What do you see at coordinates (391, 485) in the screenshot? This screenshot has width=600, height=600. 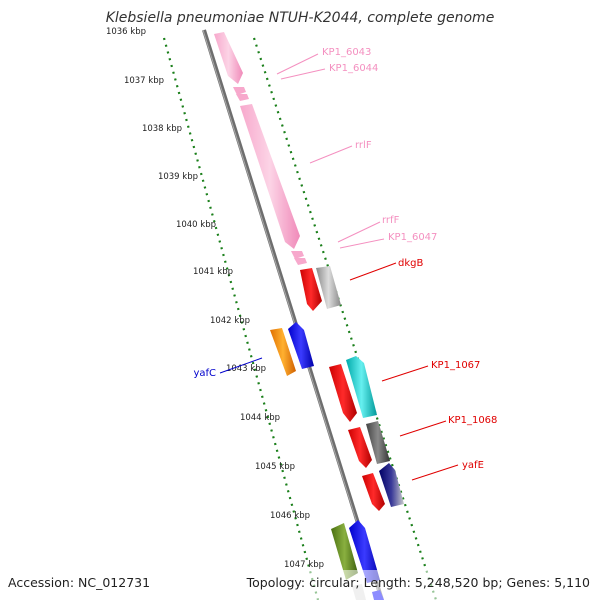 I see `gene-navy` at bounding box center [391, 485].